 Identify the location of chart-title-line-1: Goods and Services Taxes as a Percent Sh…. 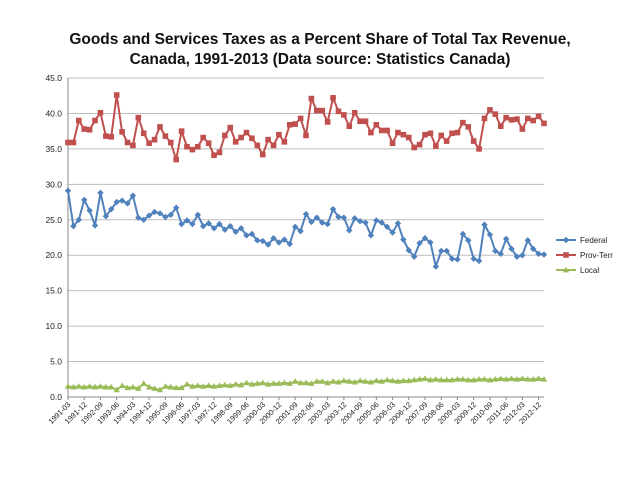
(320, 39).